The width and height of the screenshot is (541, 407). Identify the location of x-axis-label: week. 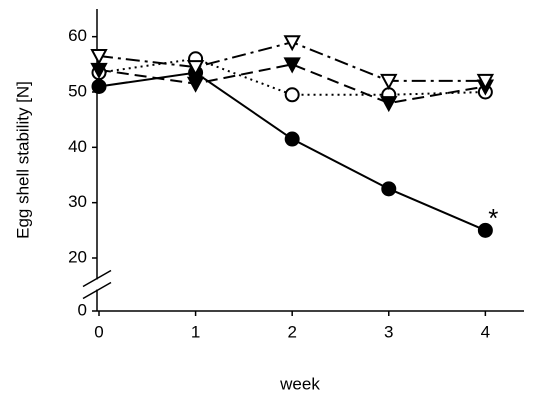
(299, 383).